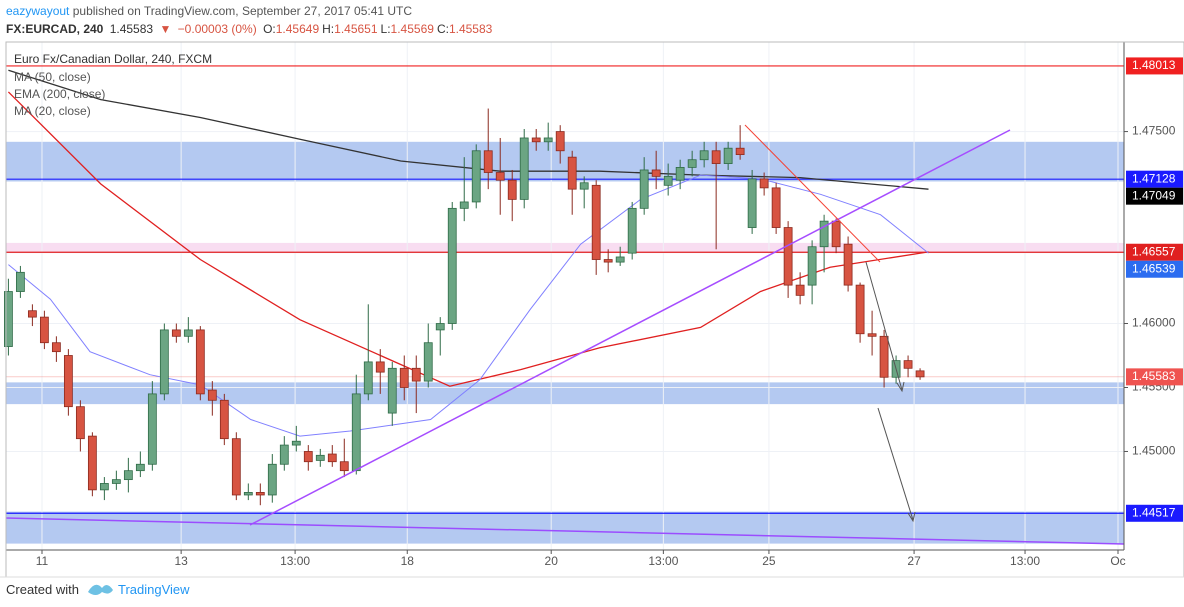  Describe the element at coordinates (181, 561) in the screenshot. I see `x-tick-label: 13` at that location.